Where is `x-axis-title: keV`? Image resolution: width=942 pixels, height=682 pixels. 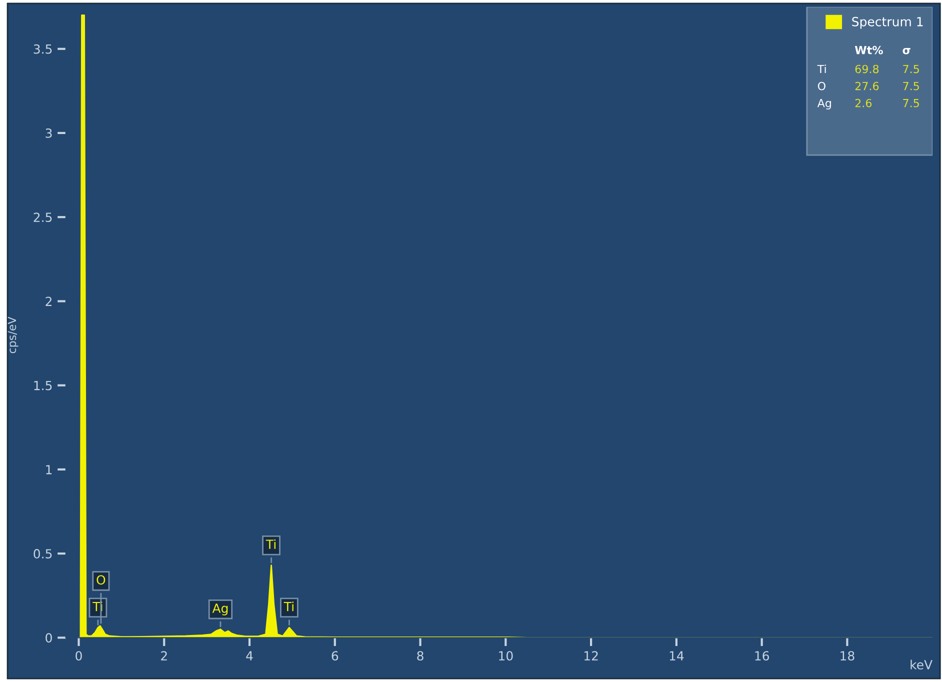 x-axis-title: keV is located at coordinates (921, 665).